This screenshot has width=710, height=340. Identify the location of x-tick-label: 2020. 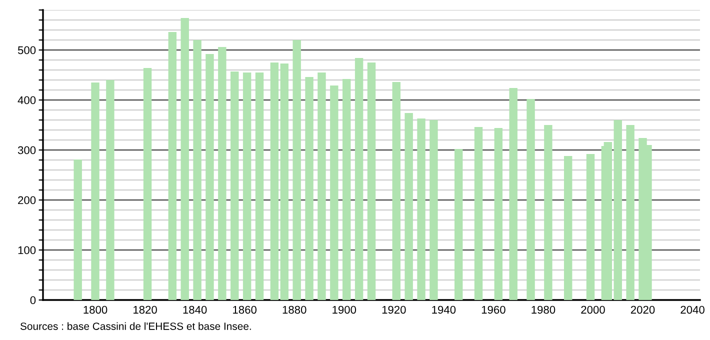
(642, 310).